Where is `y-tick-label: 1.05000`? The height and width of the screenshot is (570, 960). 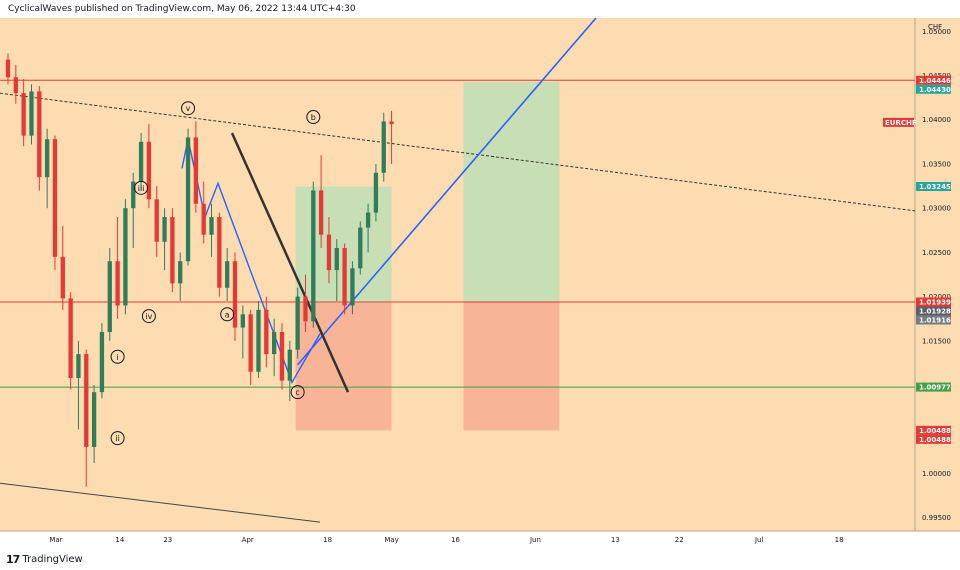 y-tick-label: 1.05000 is located at coordinates (936, 32).